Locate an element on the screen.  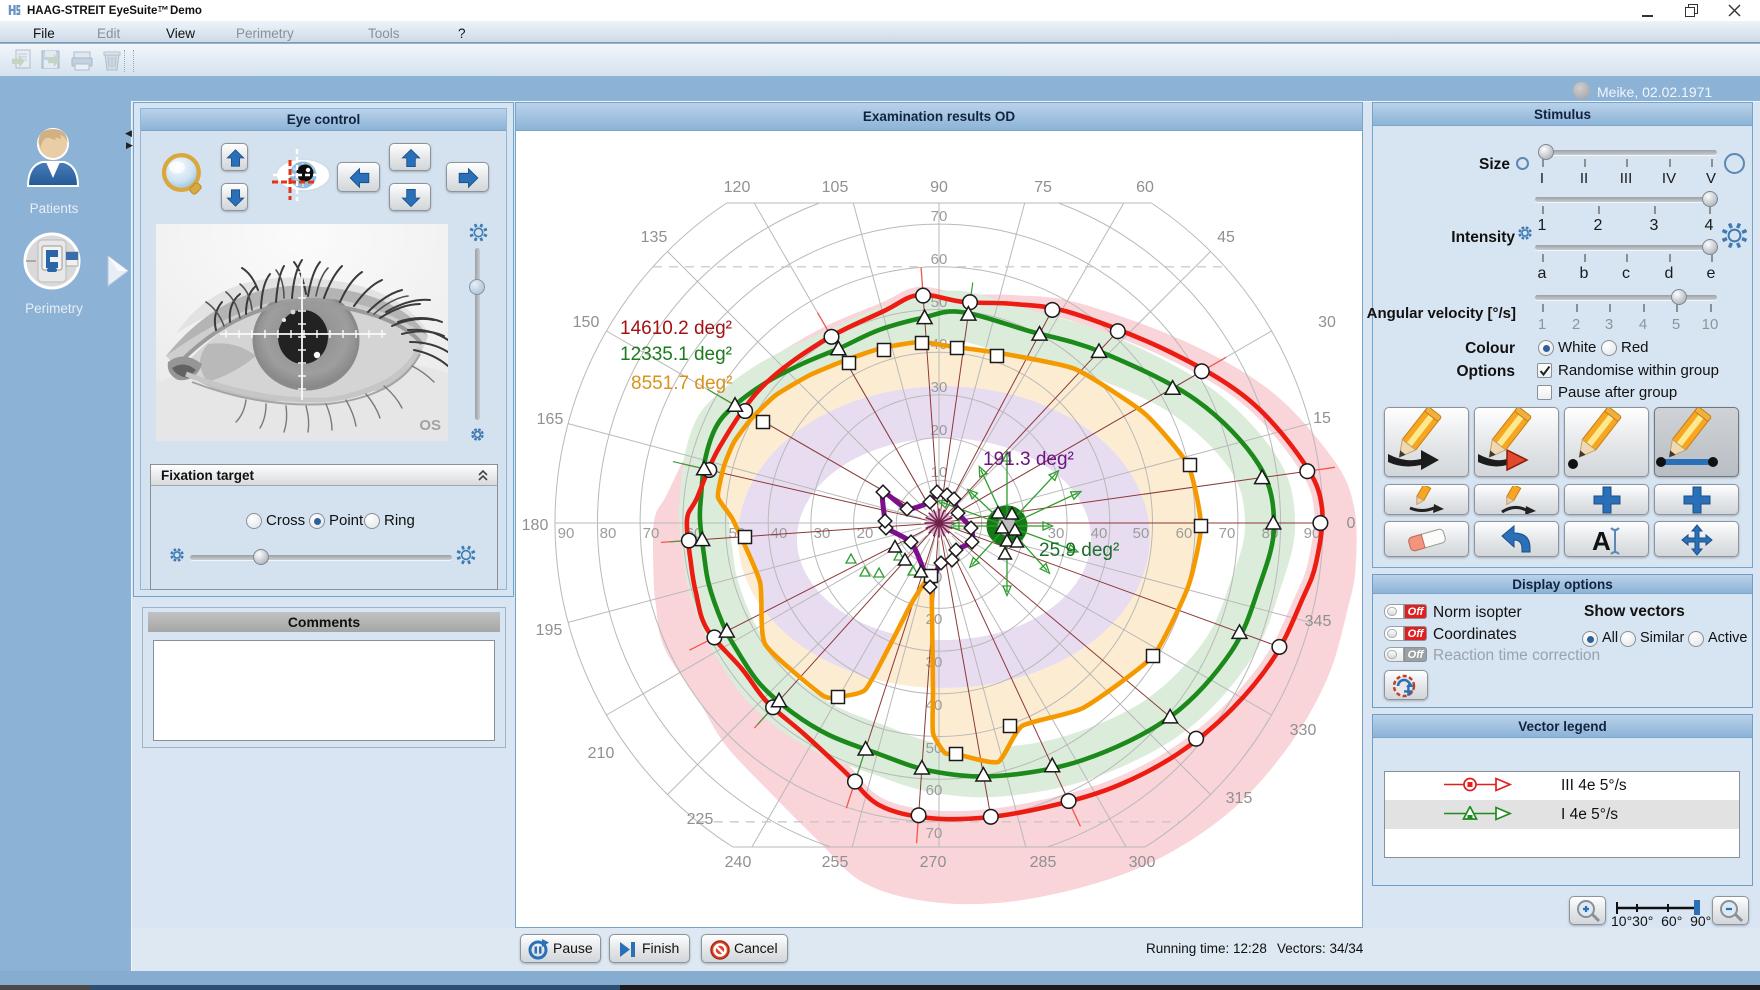
svg-text: 210 is located at coordinates (601, 753).